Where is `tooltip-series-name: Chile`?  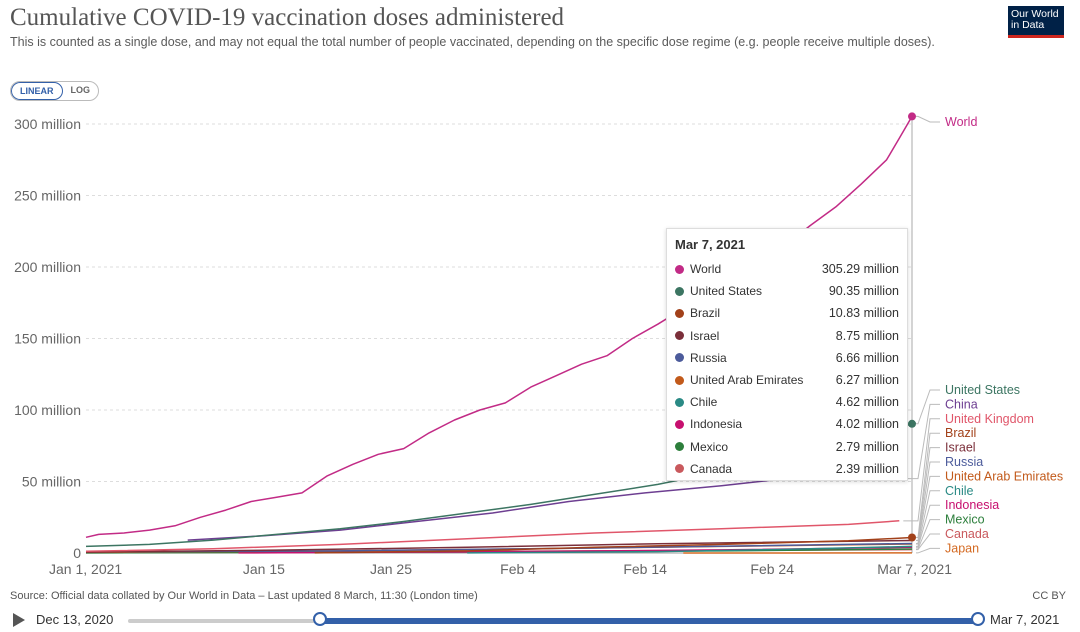
tooltip-series-name: Chile is located at coordinates (704, 402).